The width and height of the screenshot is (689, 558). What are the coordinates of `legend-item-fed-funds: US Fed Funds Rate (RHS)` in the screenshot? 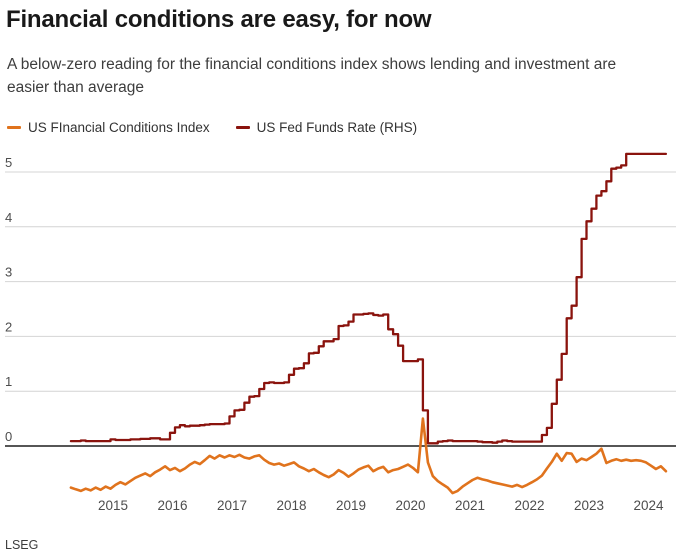 It's located at (326, 127).